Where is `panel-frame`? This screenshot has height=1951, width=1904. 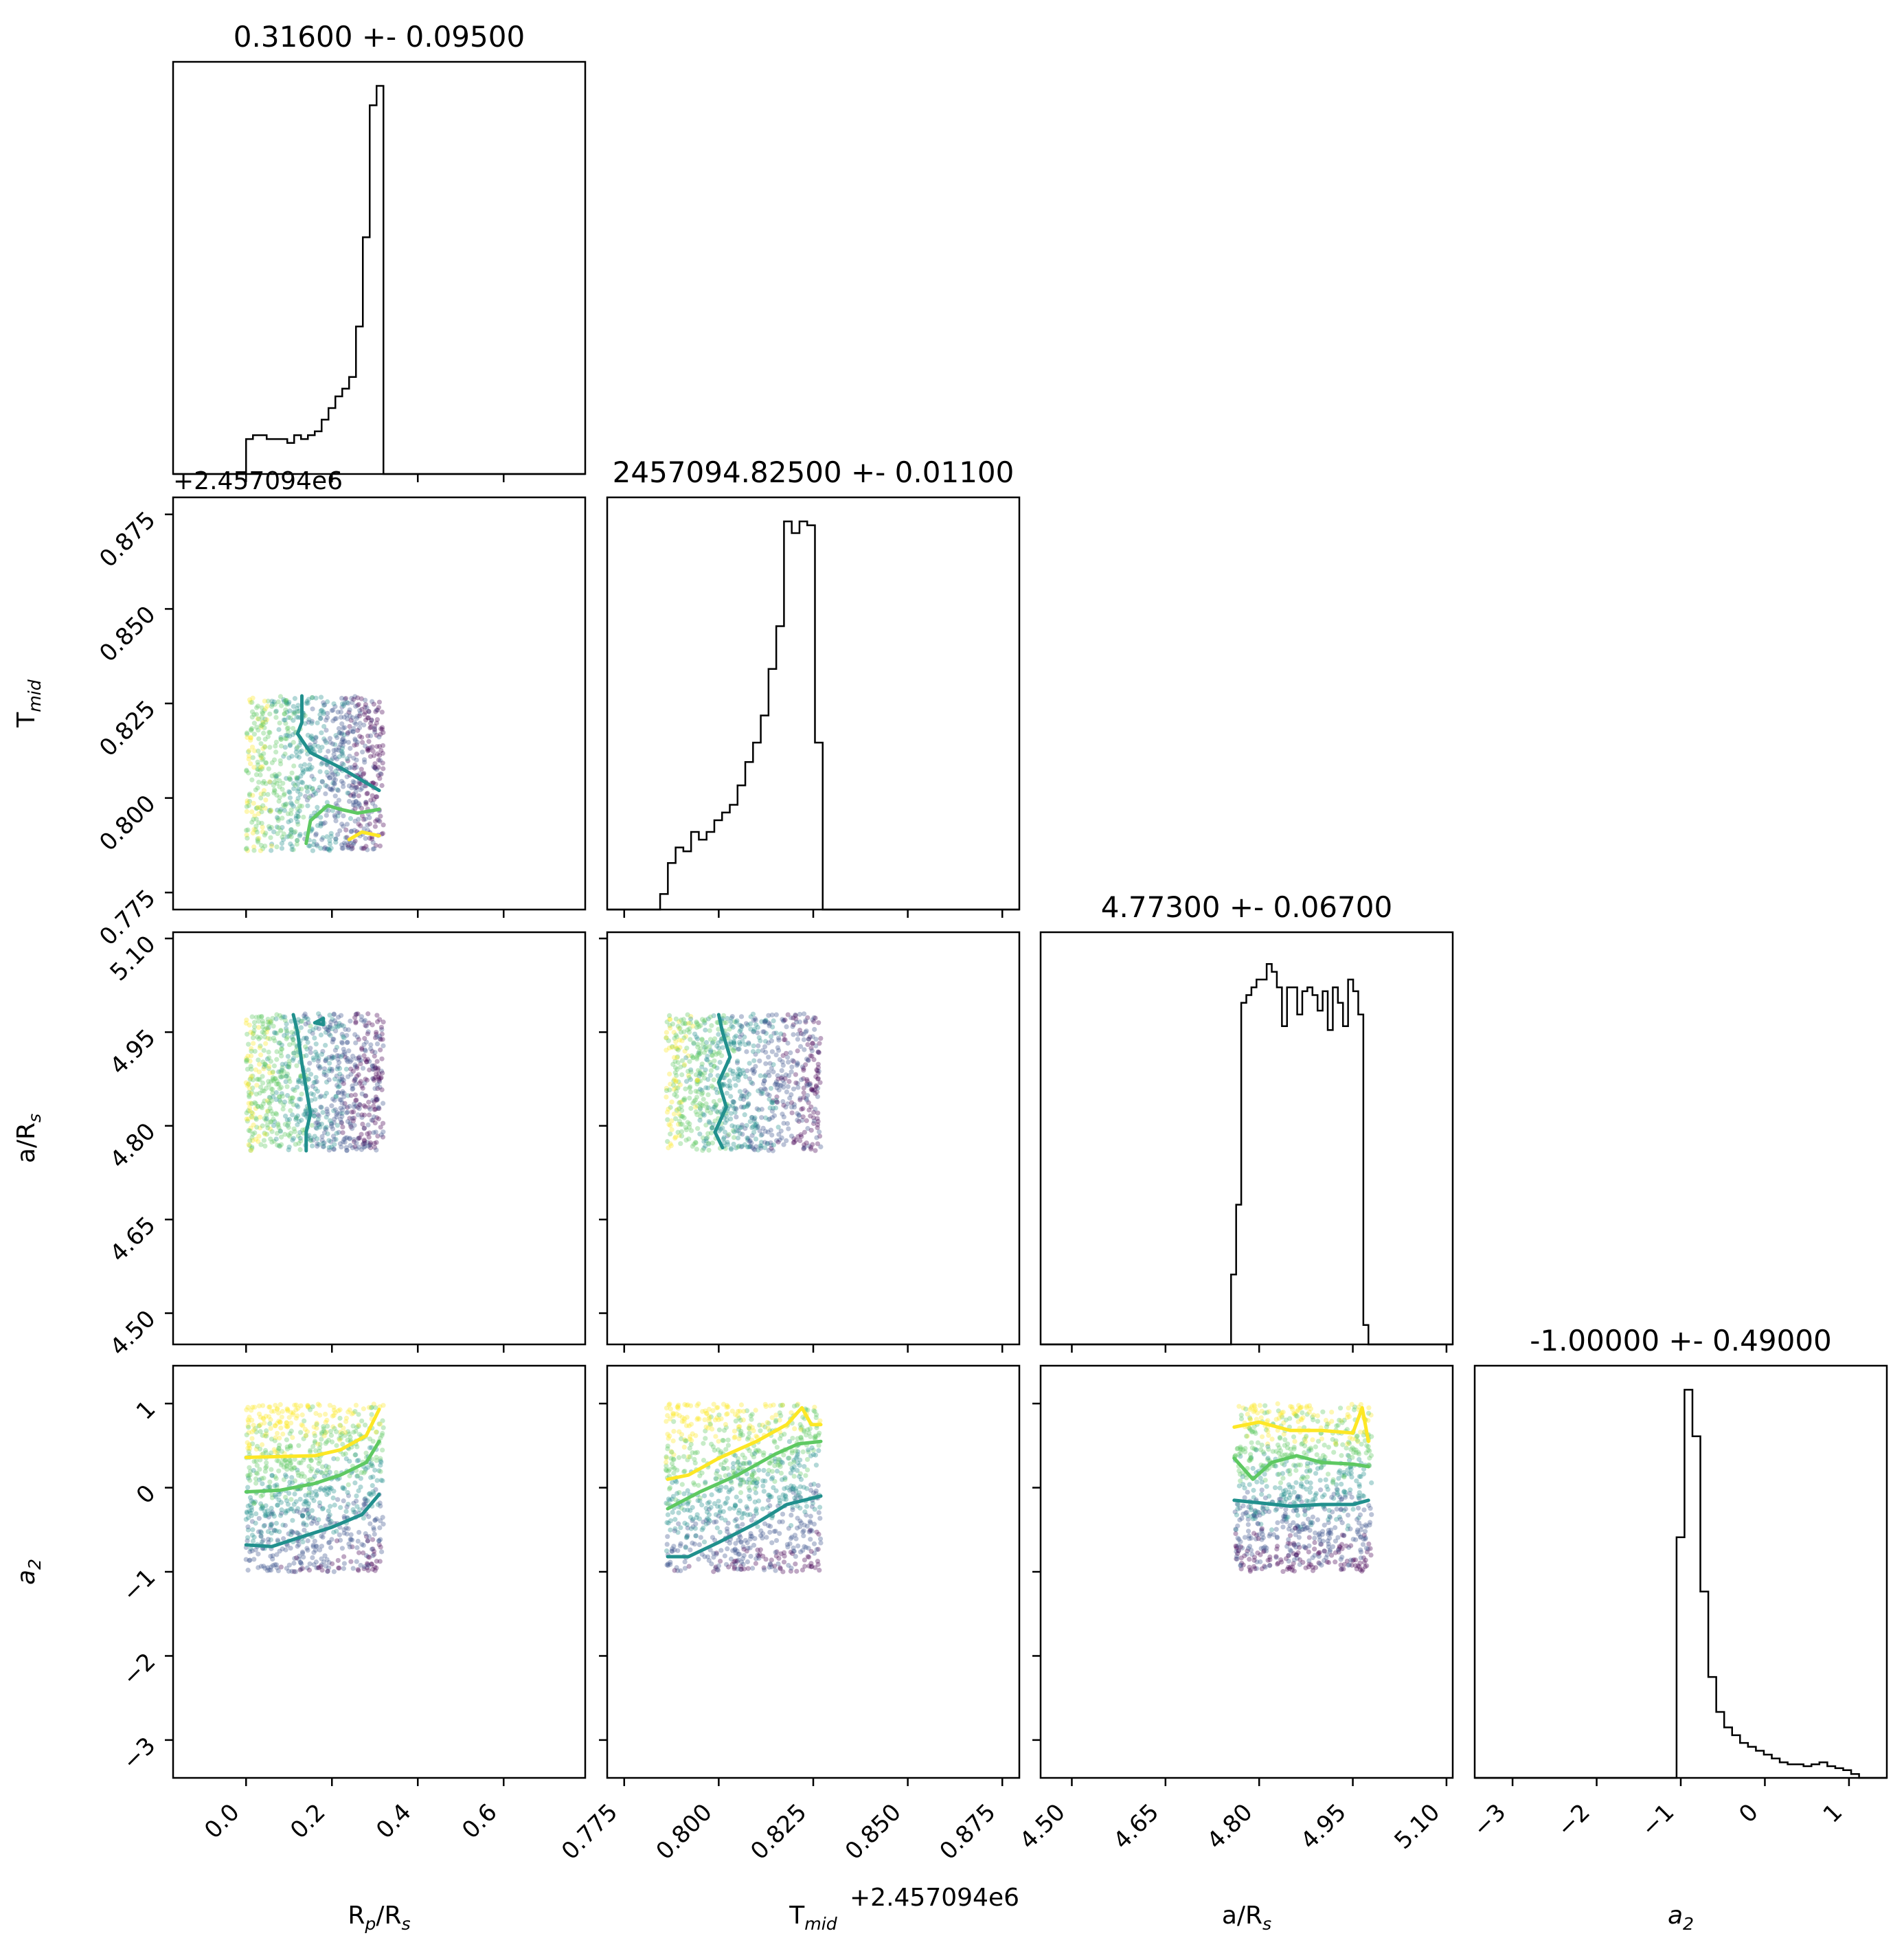
panel-frame is located at coordinates (813, 1571).